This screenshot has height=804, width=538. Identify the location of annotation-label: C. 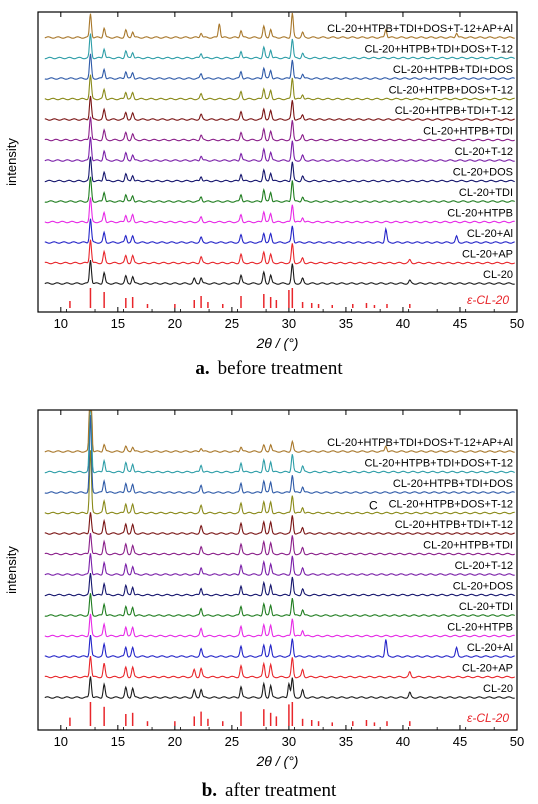
(373, 506).